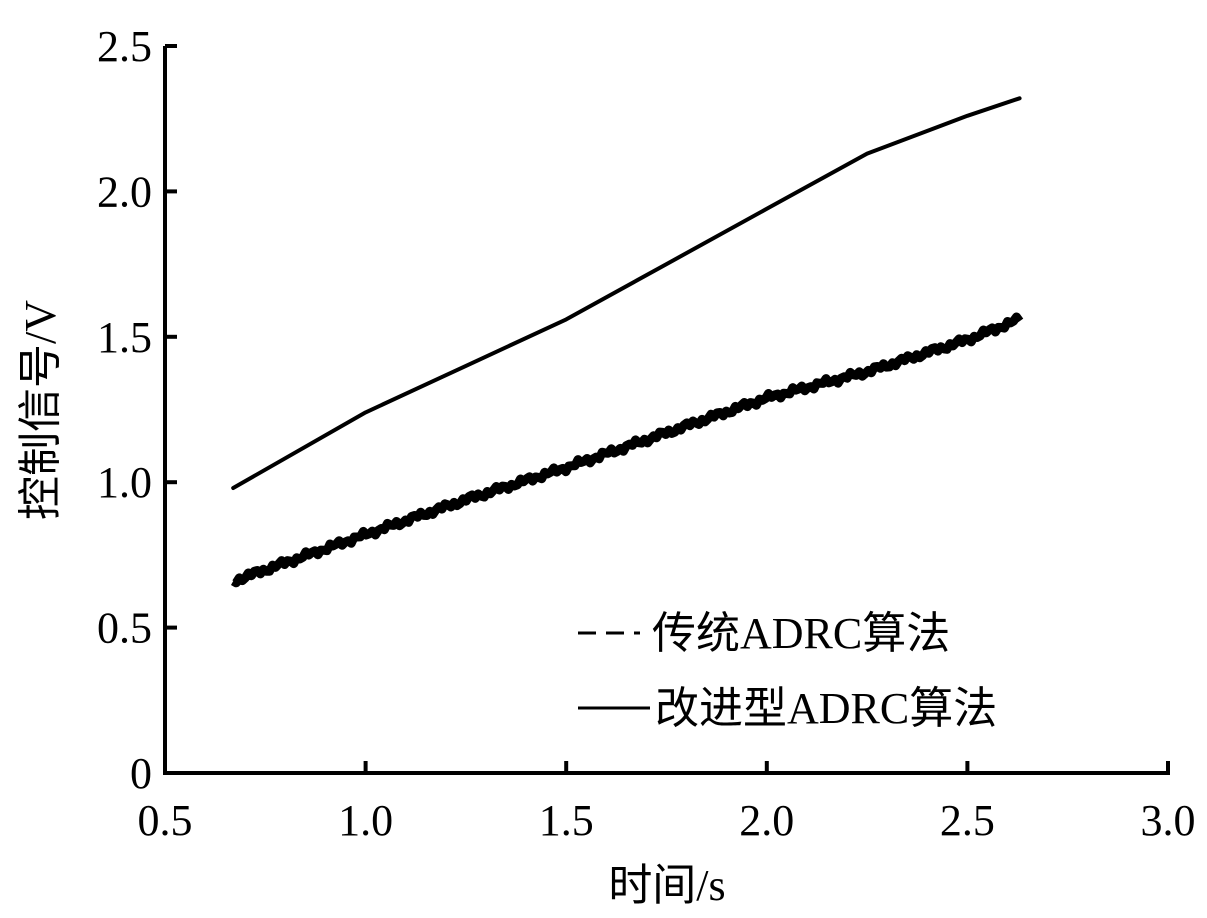 The width and height of the screenshot is (1207, 918). I want to click on legend-item-improved: 改进型ADRC算法, so click(787, 708).